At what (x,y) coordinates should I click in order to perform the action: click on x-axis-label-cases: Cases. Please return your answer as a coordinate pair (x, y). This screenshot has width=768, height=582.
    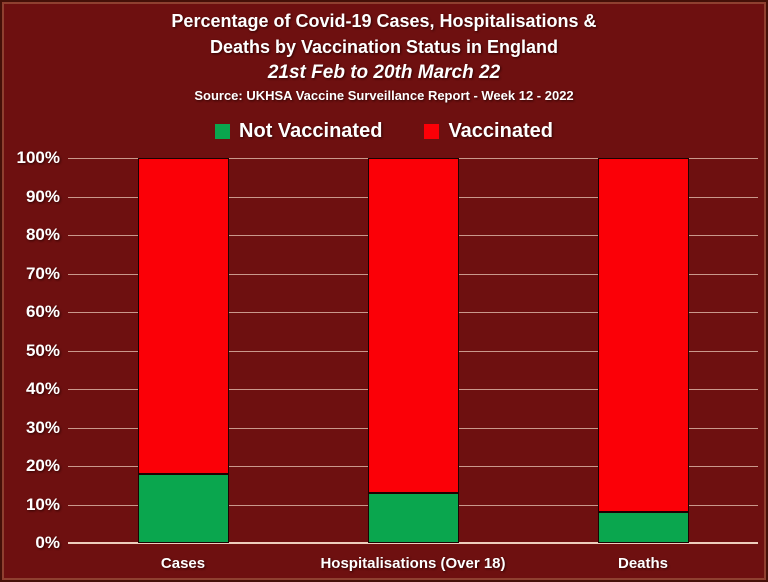
    Looking at the image, I should click on (183, 563).